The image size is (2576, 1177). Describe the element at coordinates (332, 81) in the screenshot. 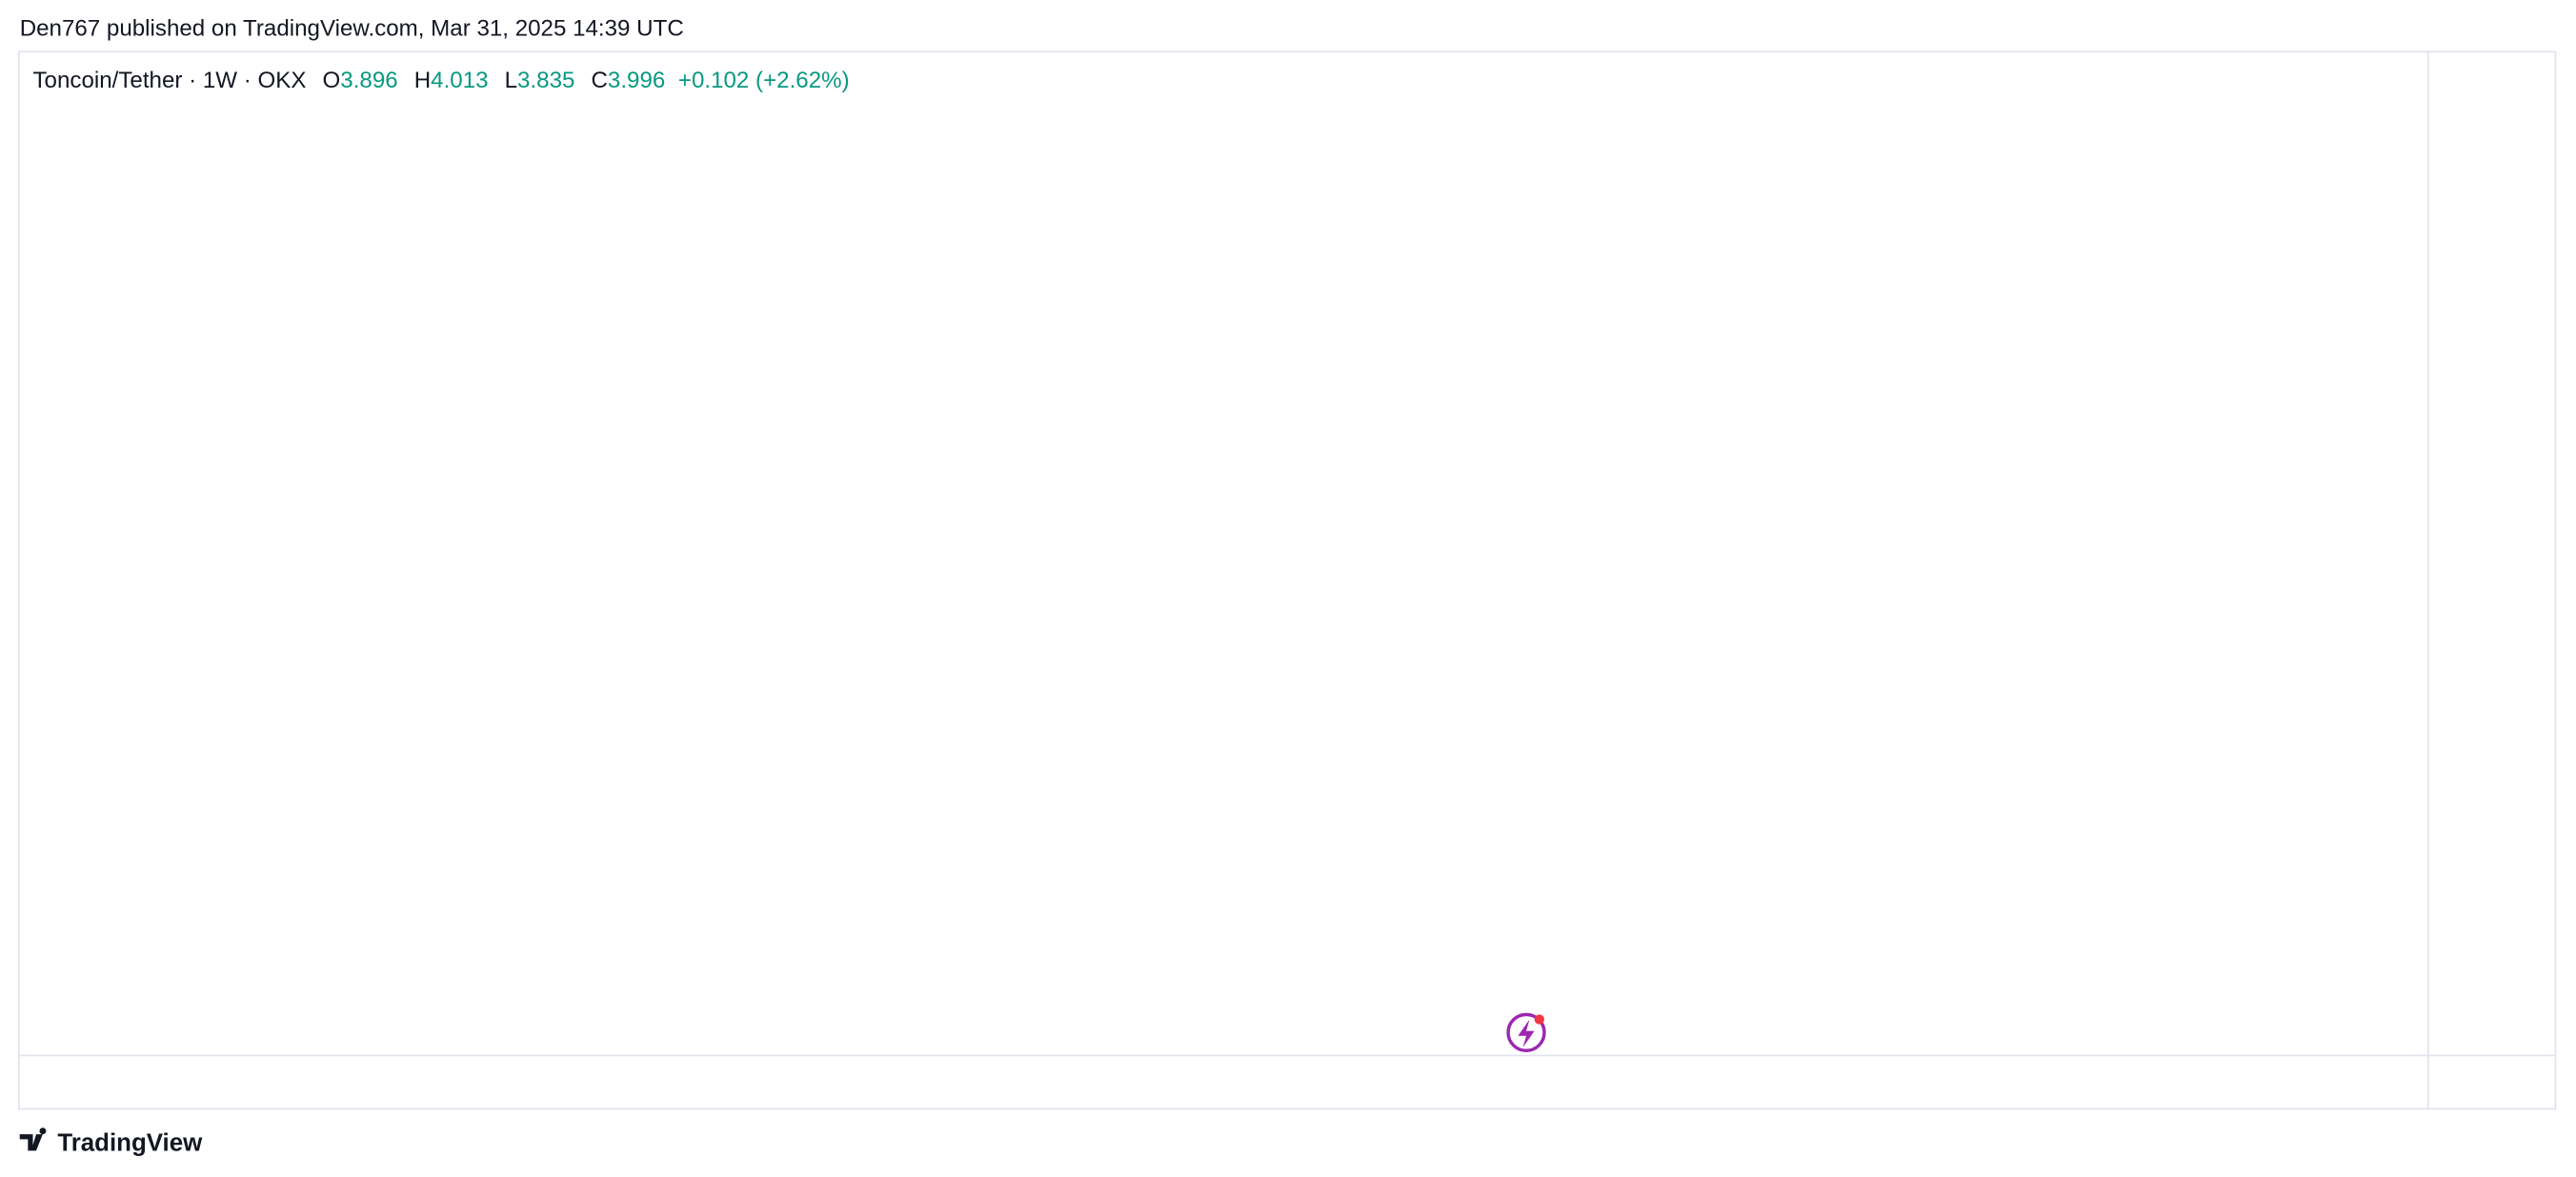

I see `legend-key: O` at that location.